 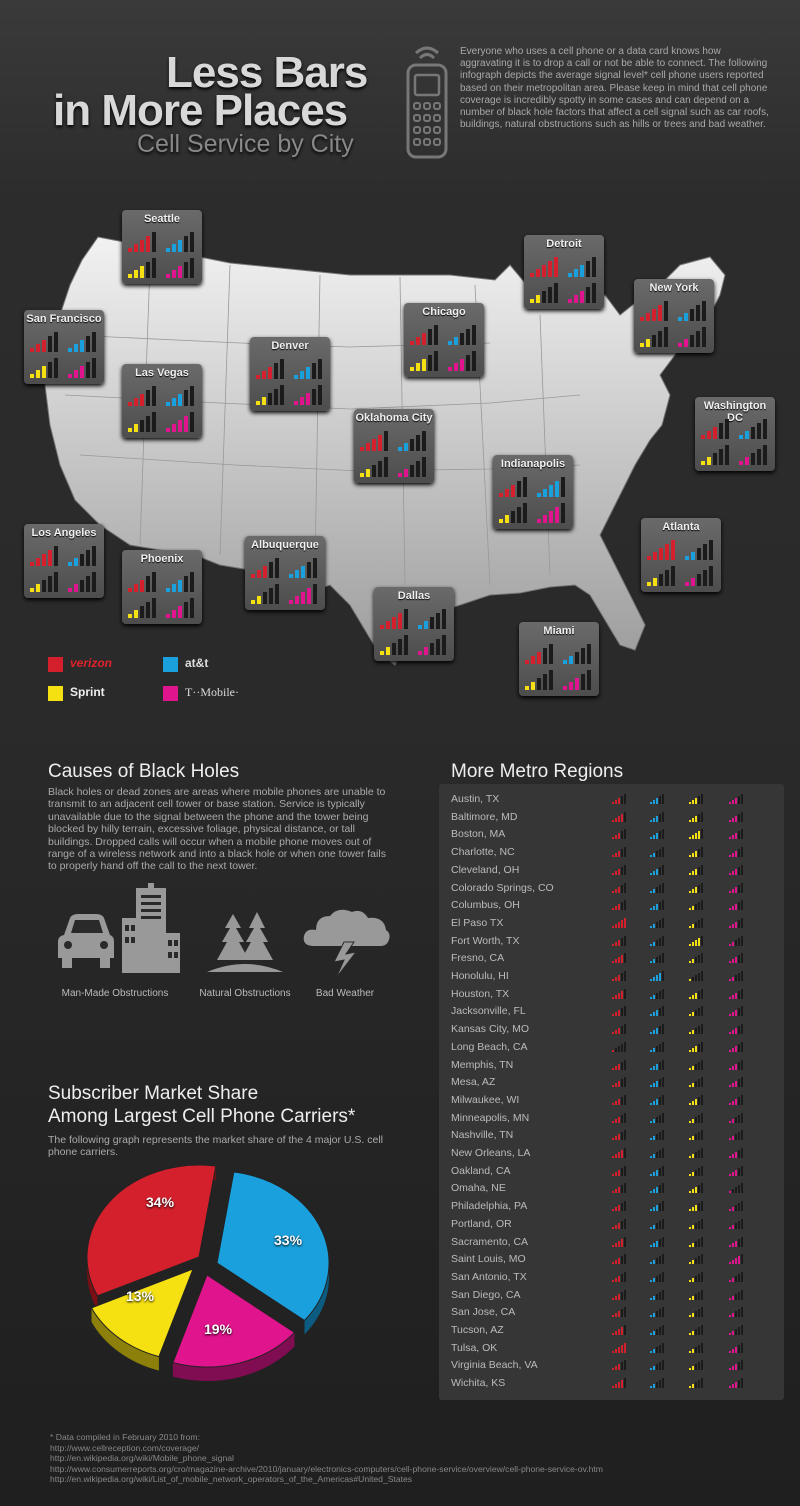 I want to click on pie-slice-sprint, so click(x=142, y=1313).